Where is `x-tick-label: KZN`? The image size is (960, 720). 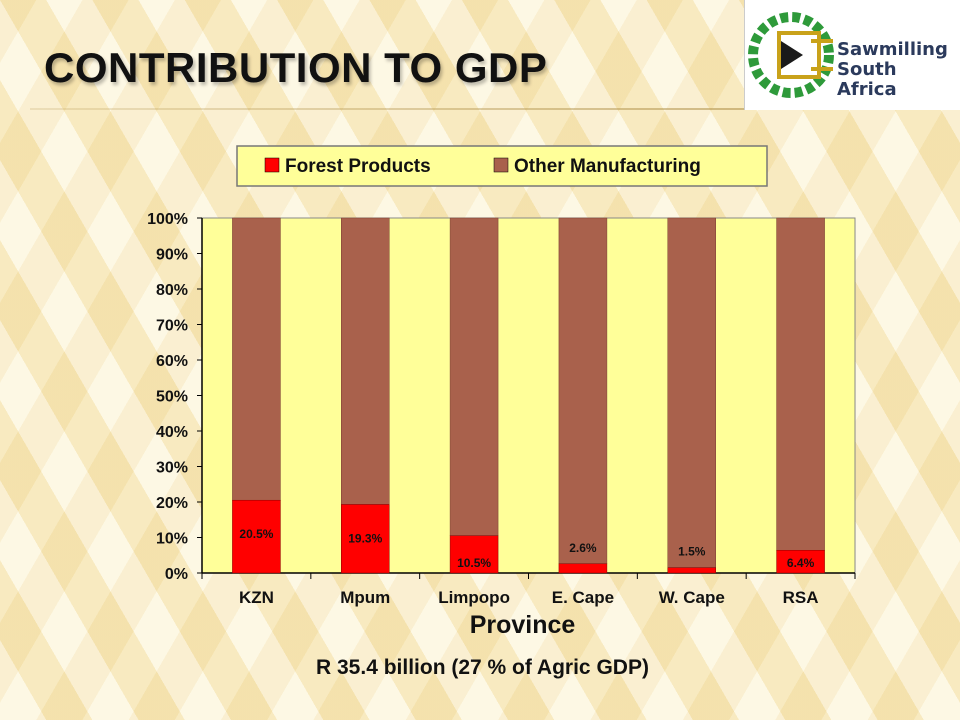 x-tick-label: KZN is located at coordinates (256, 597).